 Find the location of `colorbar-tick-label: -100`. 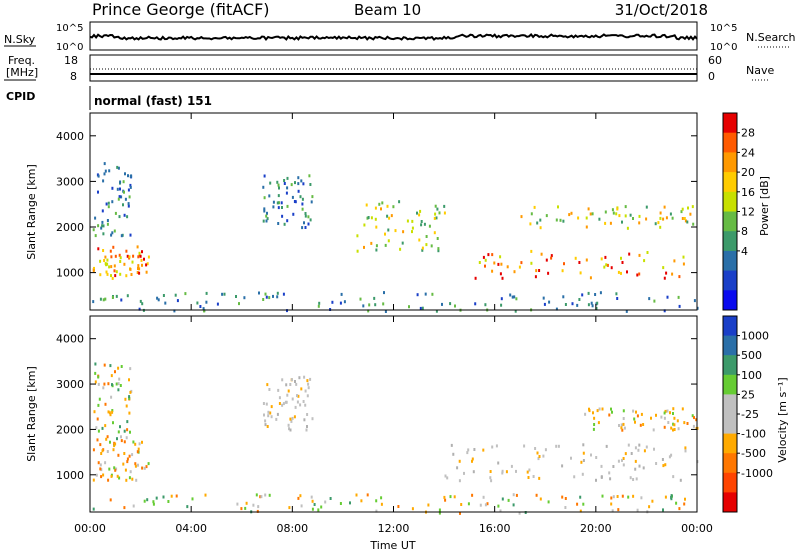

colorbar-tick-label: -100 is located at coordinates (753, 434).